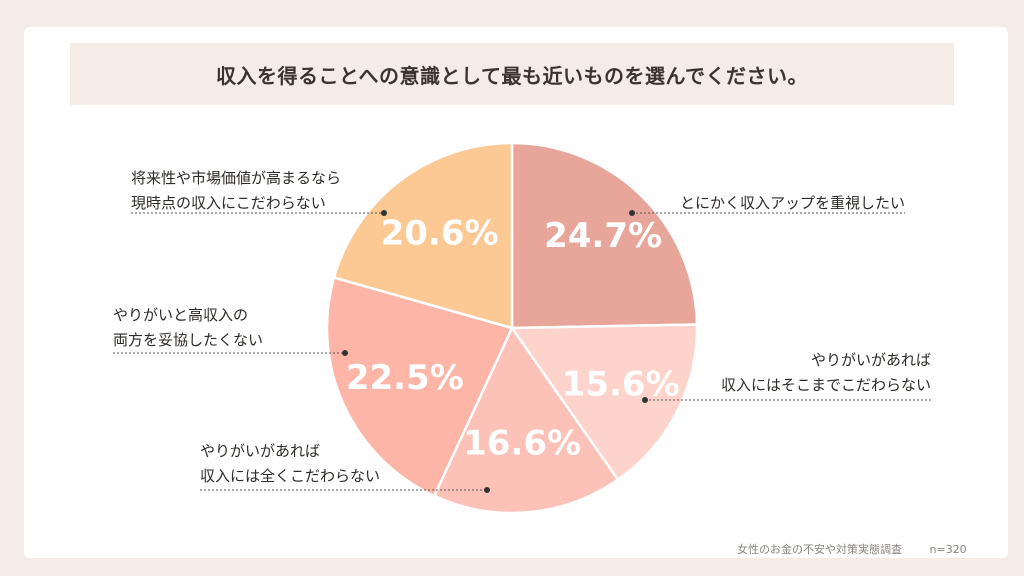 The height and width of the screenshot is (576, 1024). I want to click on slice-category-label: 現時点の収入にこだわらない, so click(228, 203).